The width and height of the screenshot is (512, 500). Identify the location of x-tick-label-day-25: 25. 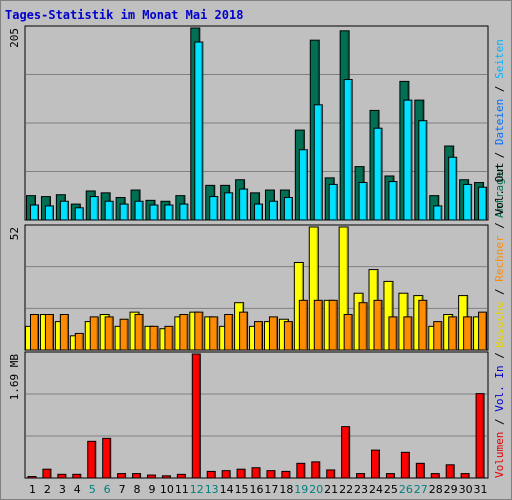
(391, 489).